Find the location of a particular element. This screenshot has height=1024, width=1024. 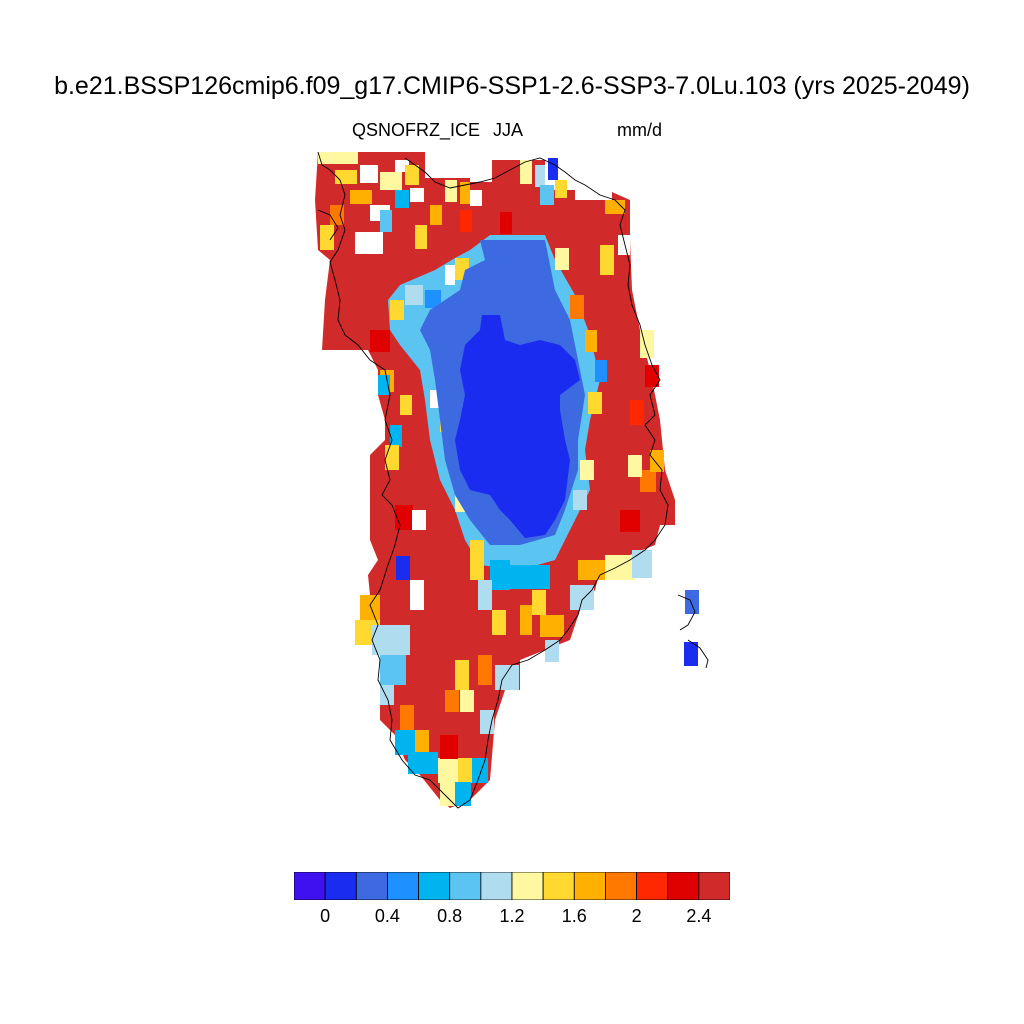

field-interior-core is located at coordinates (502, 392).